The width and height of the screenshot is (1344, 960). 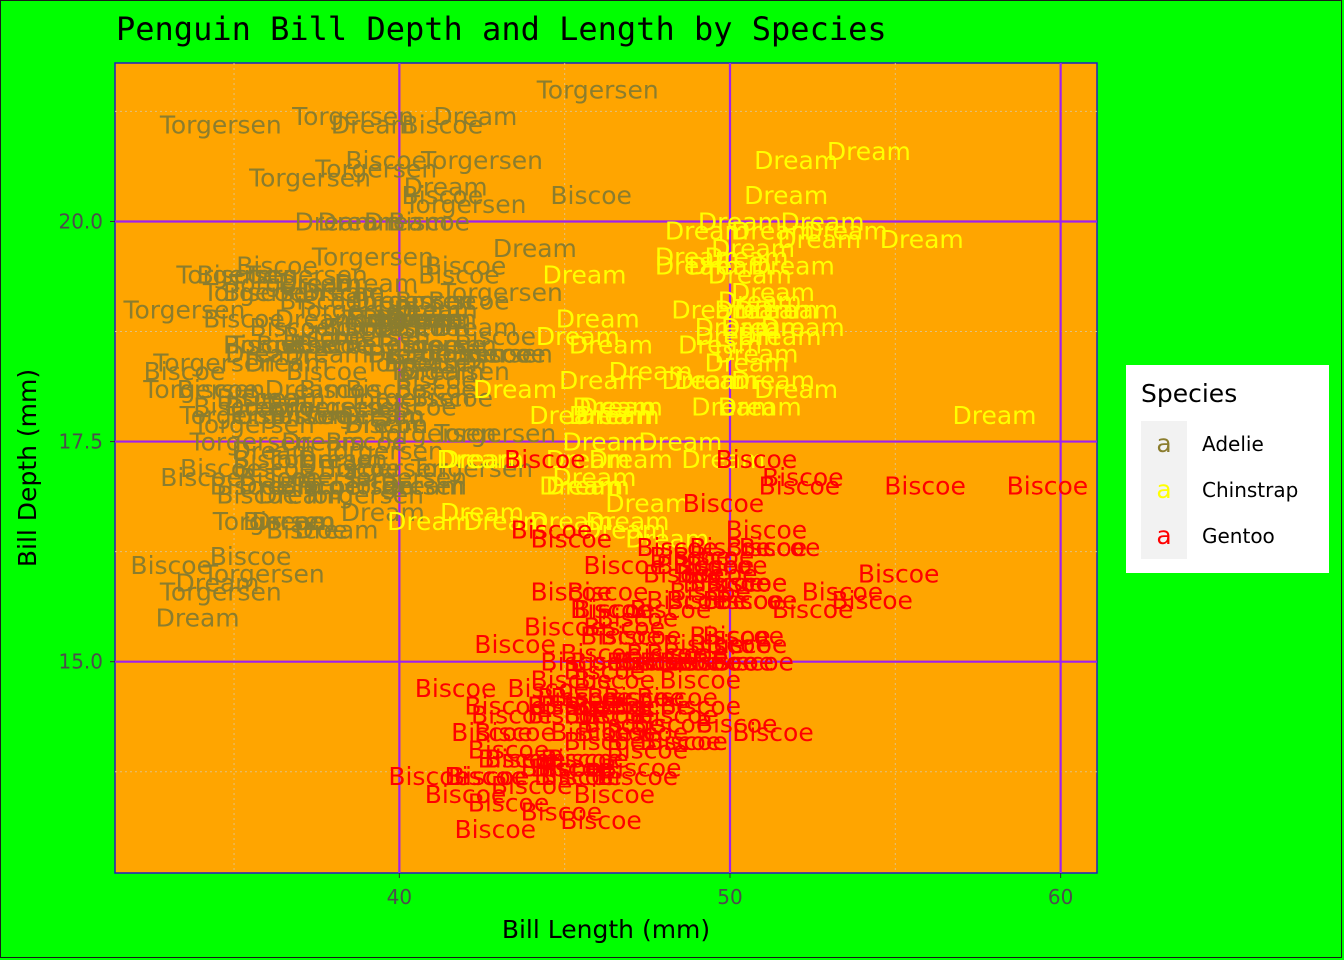 What do you see at coordinates (1233, 444) in the screenshot?
I see `legend-label-adelie: Adelie` at bounding box center [1233, 444].